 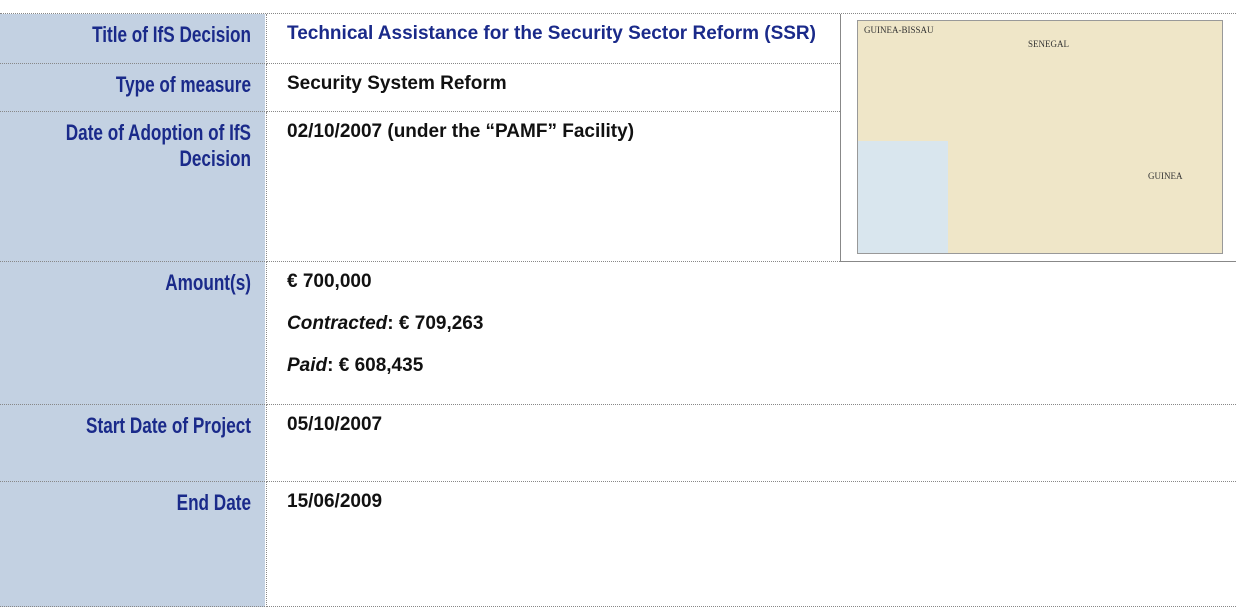 What do you see at coordinates (329, 281) in the screenshot?
I see `value-text: € 700,000` at bounding box center [329, 281].